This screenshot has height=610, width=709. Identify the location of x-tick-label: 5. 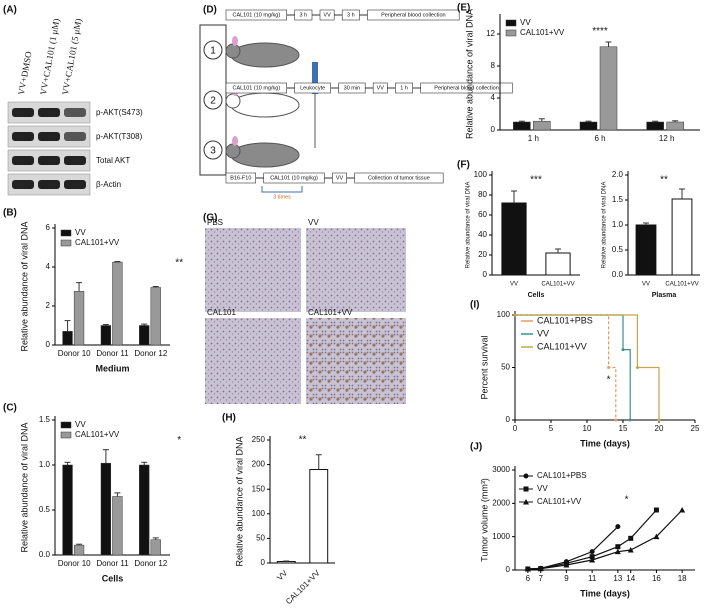
(551, 428).